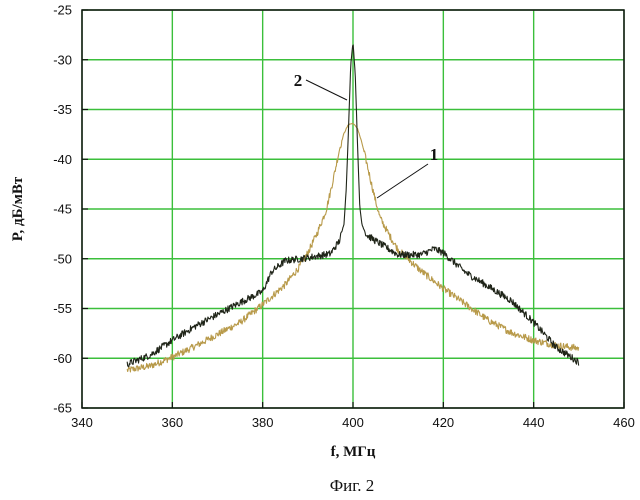 The width and height of the screenshot is (640, 500). Describe the element at coordinates (62, 308) in the screenshot. I see `y-tick-label: -55` at that location.